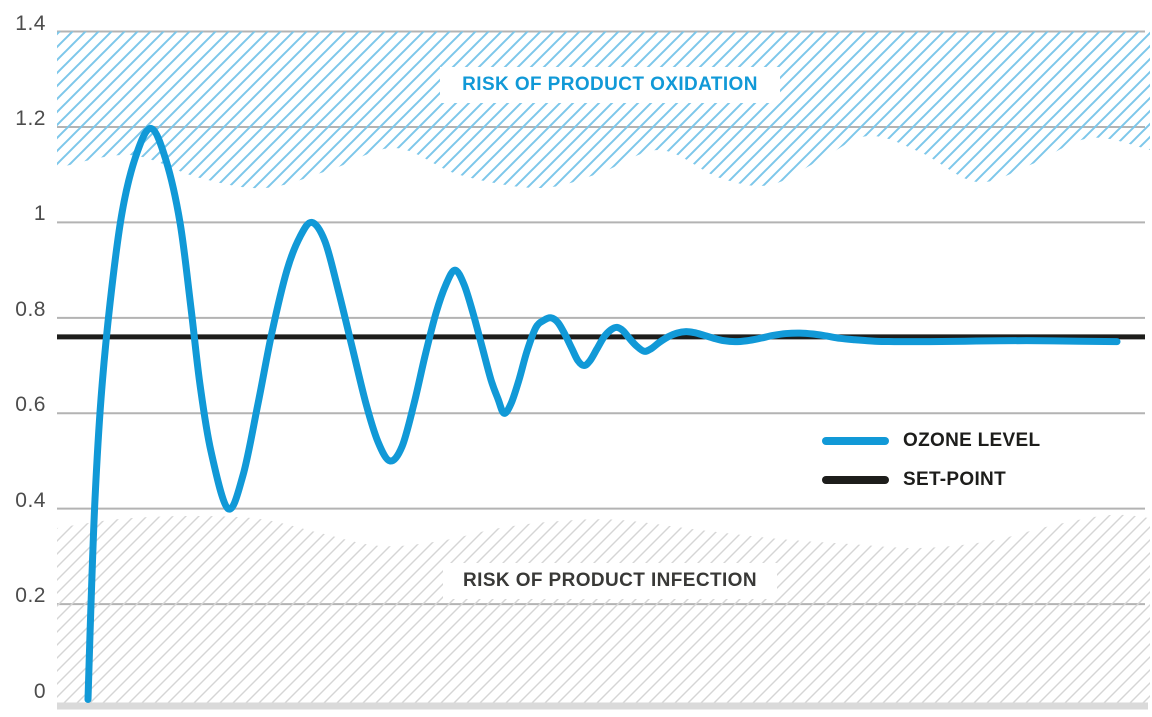  I want to click on legend: OZONE LEVEL SET-POINT, so click(931, 460).